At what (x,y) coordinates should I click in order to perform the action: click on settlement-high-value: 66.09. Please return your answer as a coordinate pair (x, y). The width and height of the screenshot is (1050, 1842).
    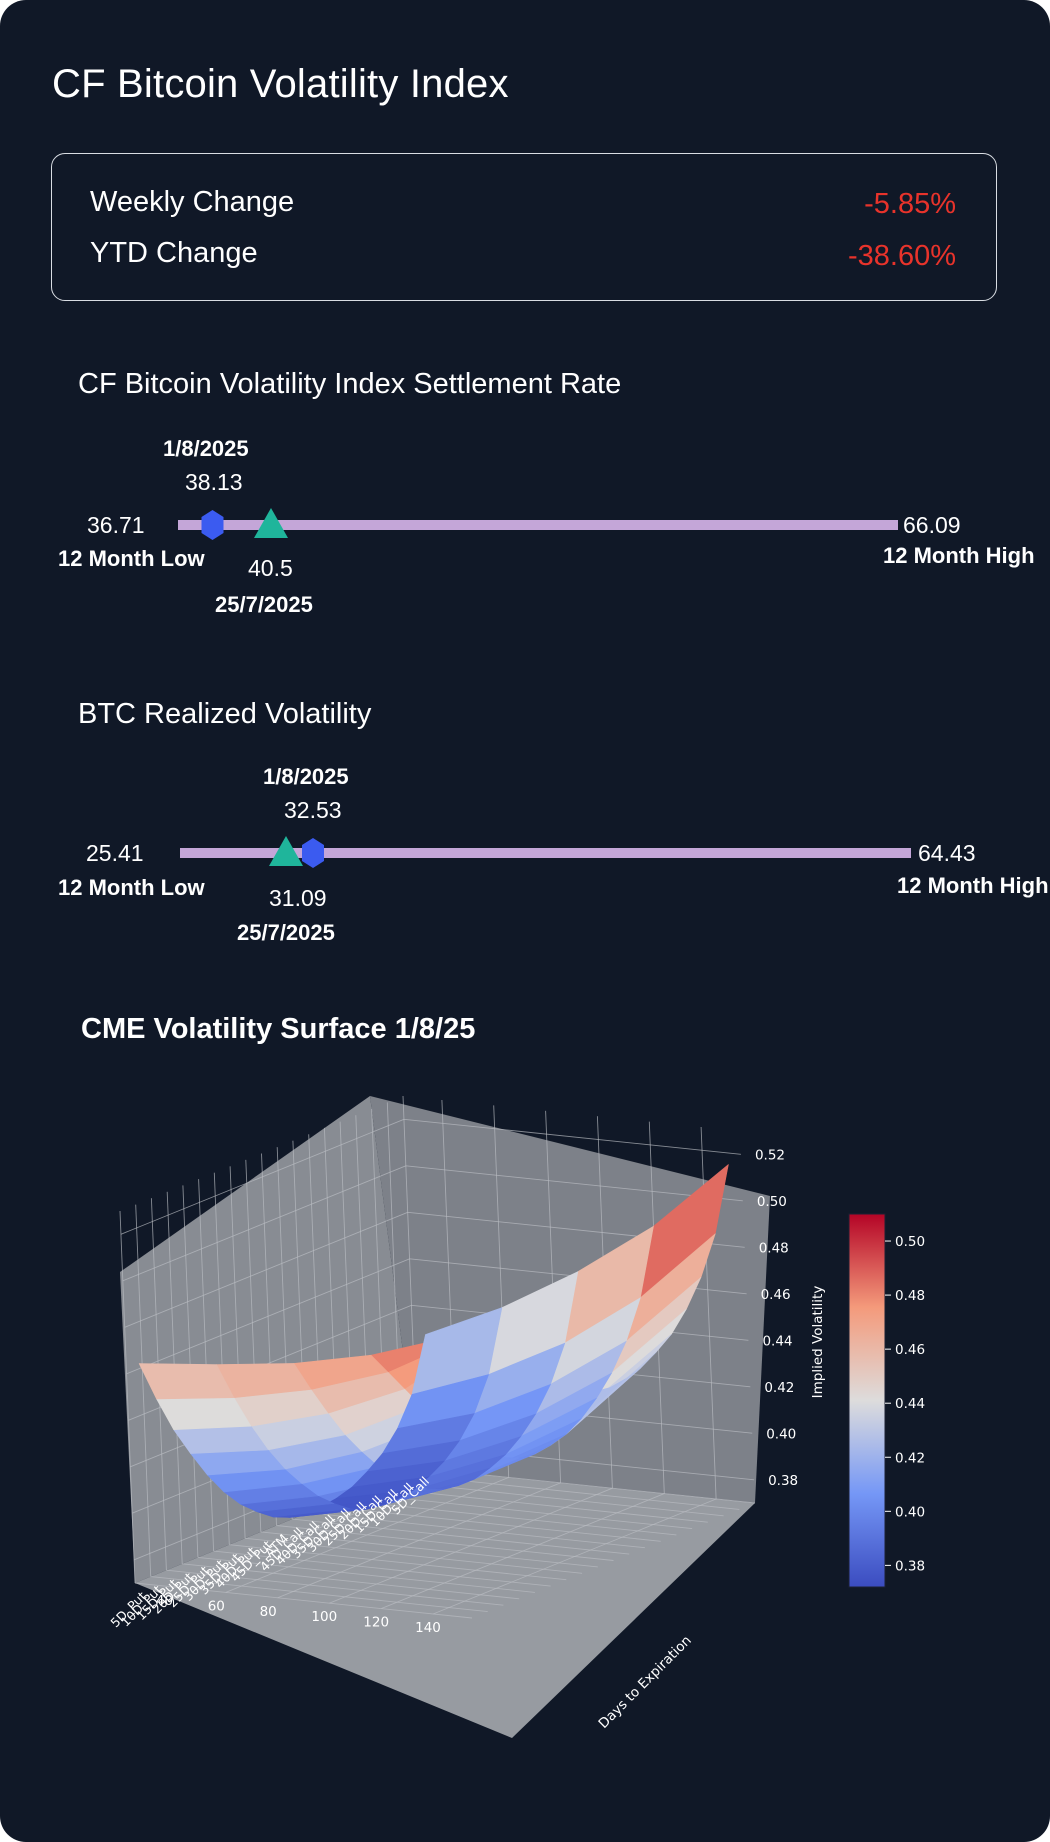
    Looking at the image, I should click on (932, 525).